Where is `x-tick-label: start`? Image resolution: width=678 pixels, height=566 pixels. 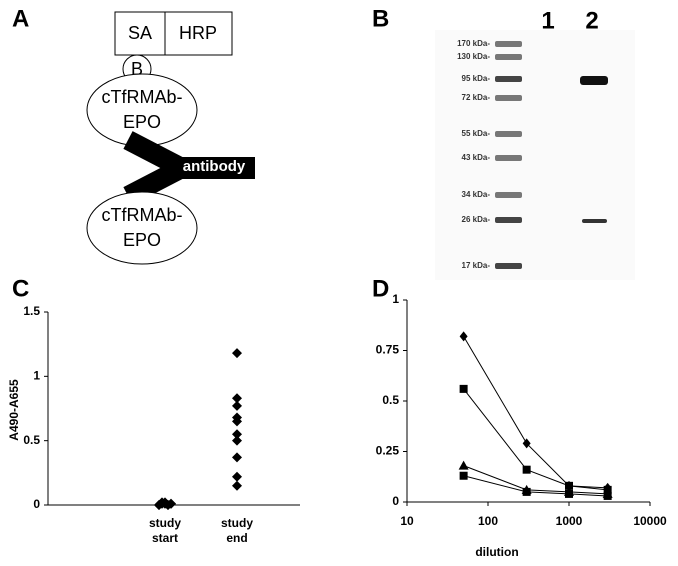 x-tick-label: start is located at coordinates (165, 538).